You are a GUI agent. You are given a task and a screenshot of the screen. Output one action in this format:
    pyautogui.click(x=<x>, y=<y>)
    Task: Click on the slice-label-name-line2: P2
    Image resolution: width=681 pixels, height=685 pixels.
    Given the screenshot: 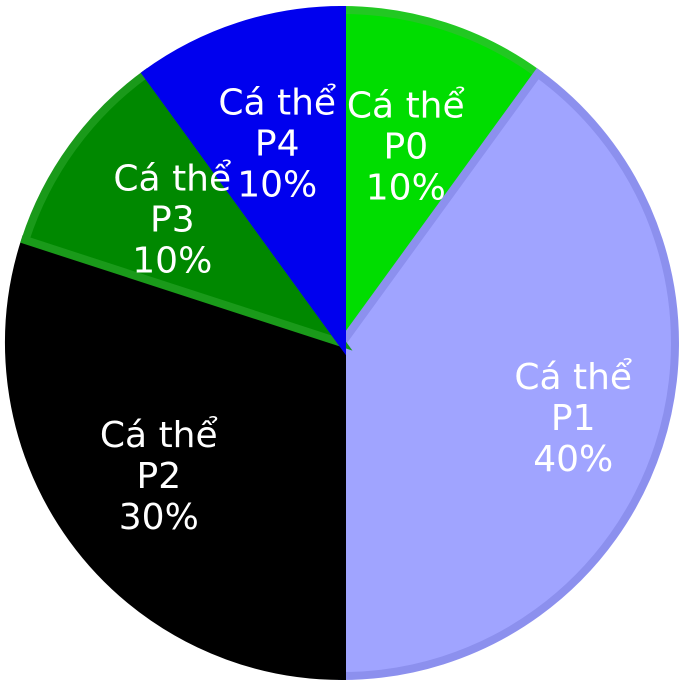 What is the action you would take?
    pyautogui.click(x=158, y=476)
    